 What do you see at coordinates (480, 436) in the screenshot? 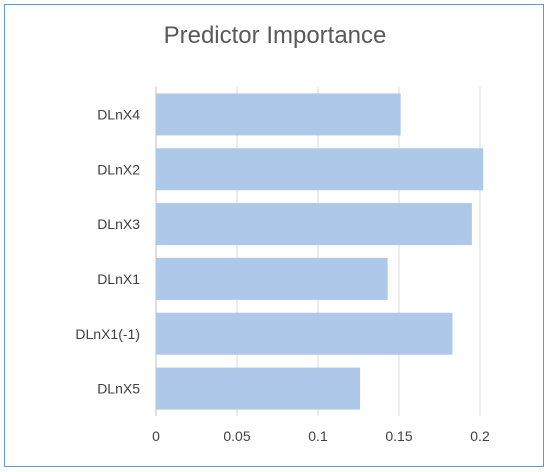
I see `x-tick-label: 0.2` at bounding box center [480, 436].